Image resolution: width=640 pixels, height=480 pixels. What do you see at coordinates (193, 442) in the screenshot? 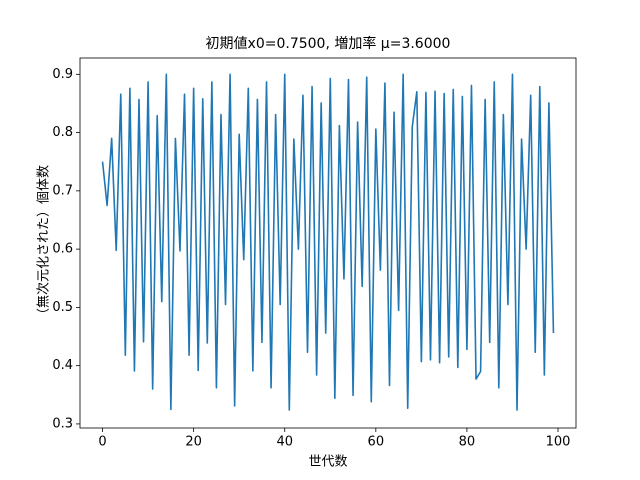
I see `x-tick-label: 20` at bounding box center [193, 442].